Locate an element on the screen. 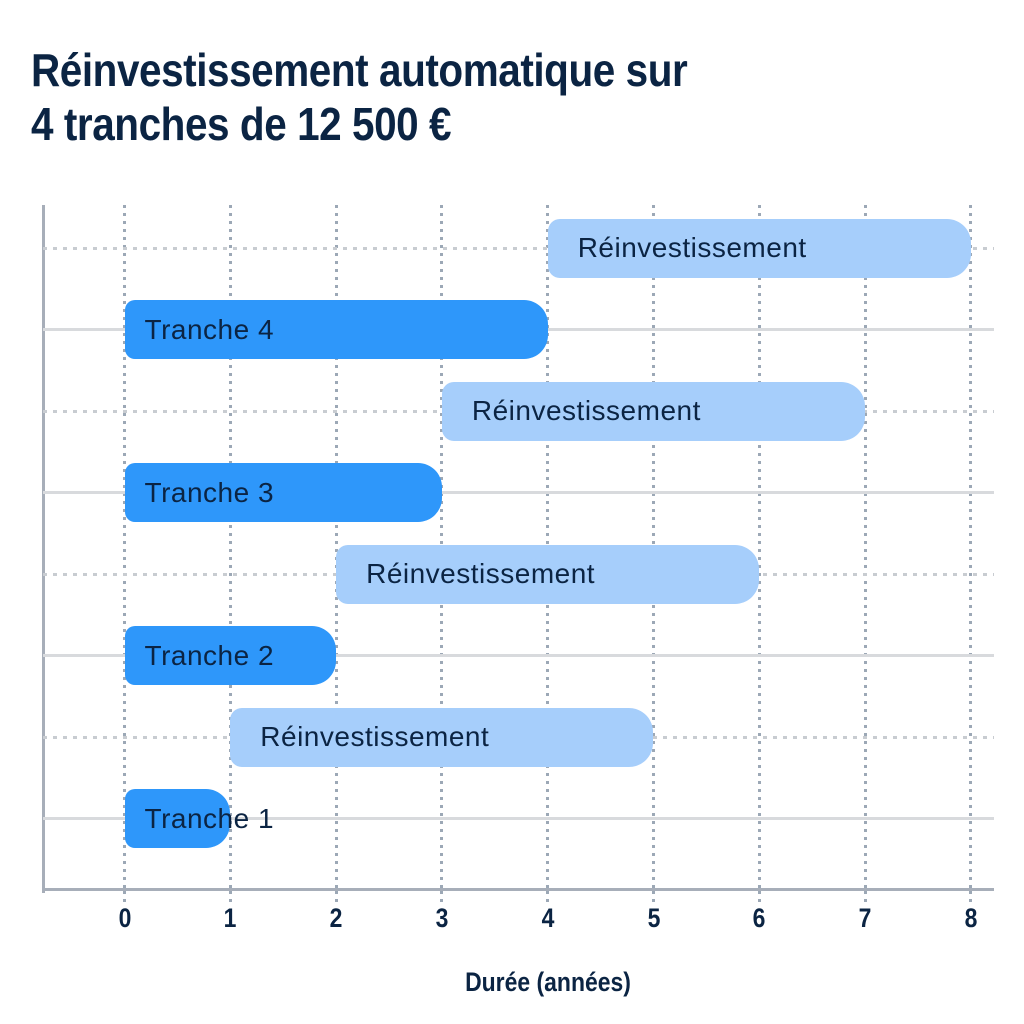  x-tick-label: 3 is located at coordinates (442, 918).